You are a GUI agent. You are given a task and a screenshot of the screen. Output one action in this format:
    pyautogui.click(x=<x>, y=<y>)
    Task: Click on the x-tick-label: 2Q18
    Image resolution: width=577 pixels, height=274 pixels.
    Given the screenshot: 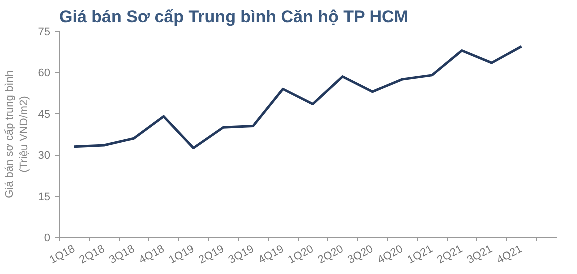 What is the action you would take?
    pyautogui.click(x=93, y=255)
    